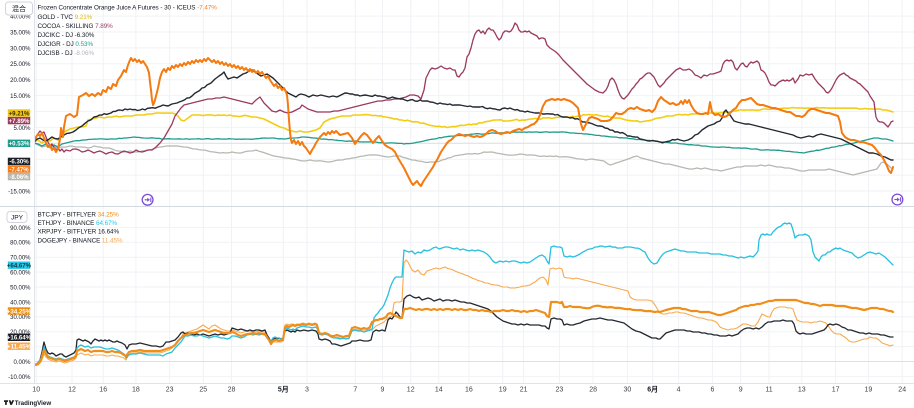  I want to click on svg-text: 3, so click(307, 390).